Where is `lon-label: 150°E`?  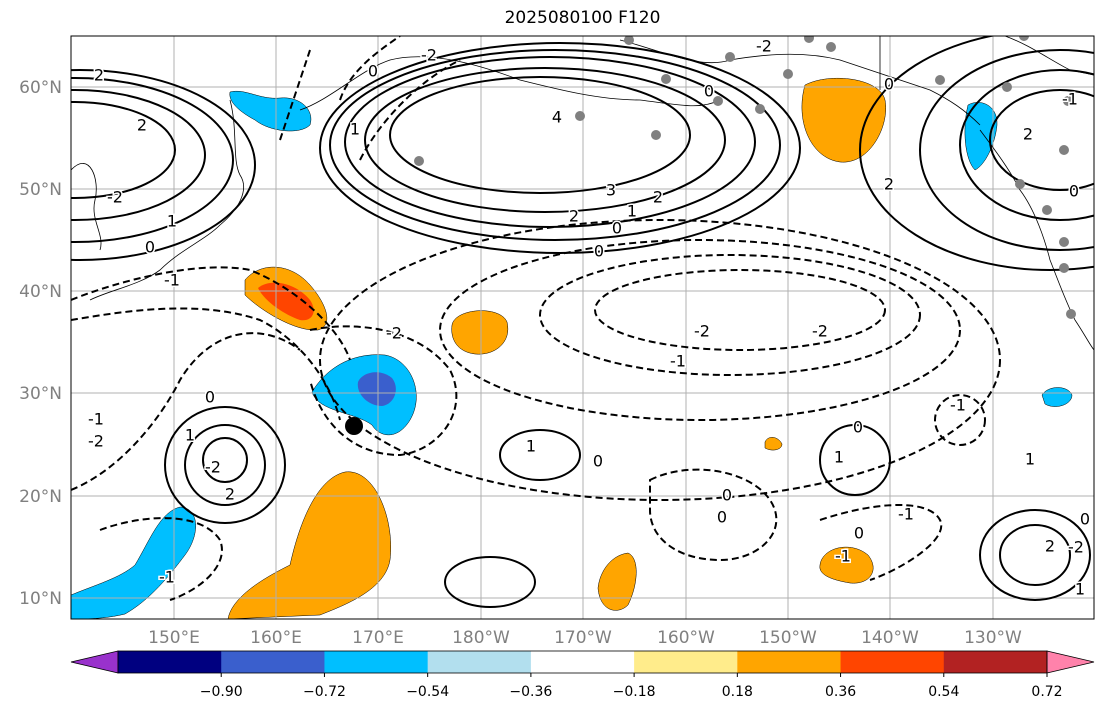
lon-label: 150°E is located at coordinates (174, 638).